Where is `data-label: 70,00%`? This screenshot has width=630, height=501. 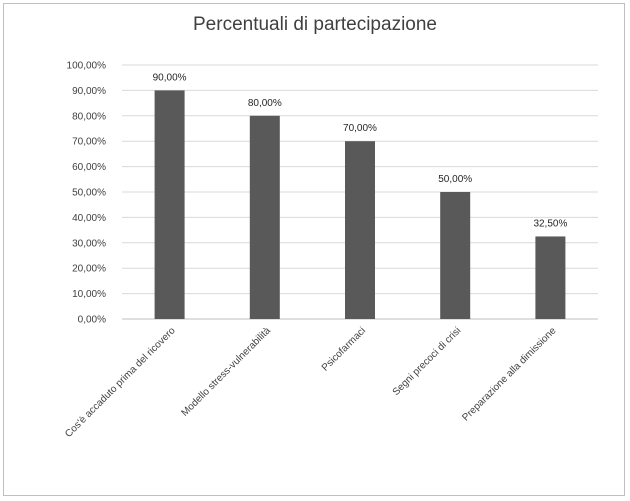
data-label: 70,00% is located at coordinates (360, 128).